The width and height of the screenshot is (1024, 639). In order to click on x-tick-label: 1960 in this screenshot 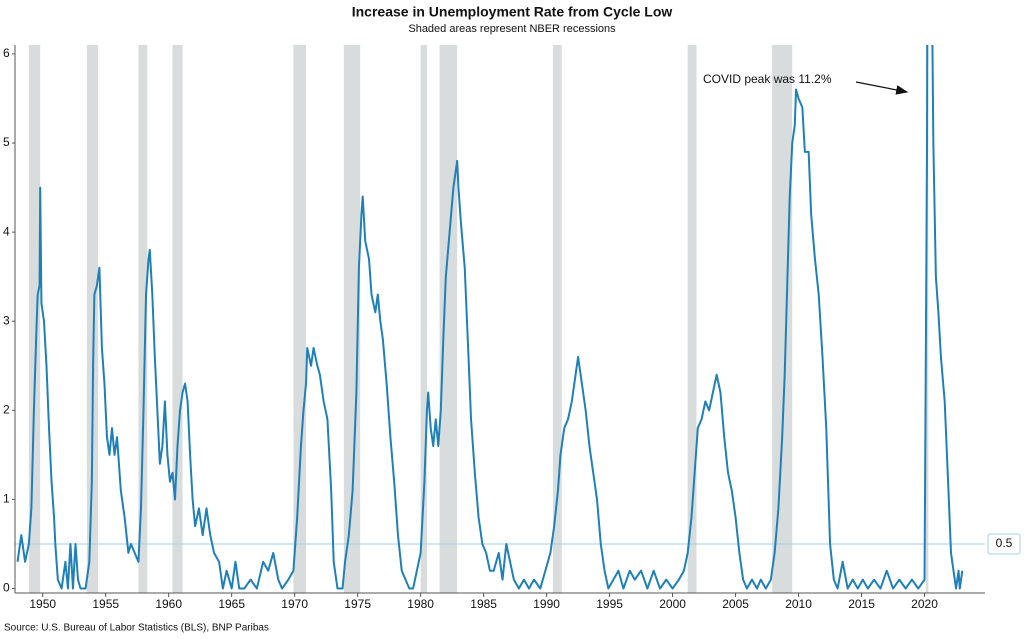, I will do `click(168, 604)`.